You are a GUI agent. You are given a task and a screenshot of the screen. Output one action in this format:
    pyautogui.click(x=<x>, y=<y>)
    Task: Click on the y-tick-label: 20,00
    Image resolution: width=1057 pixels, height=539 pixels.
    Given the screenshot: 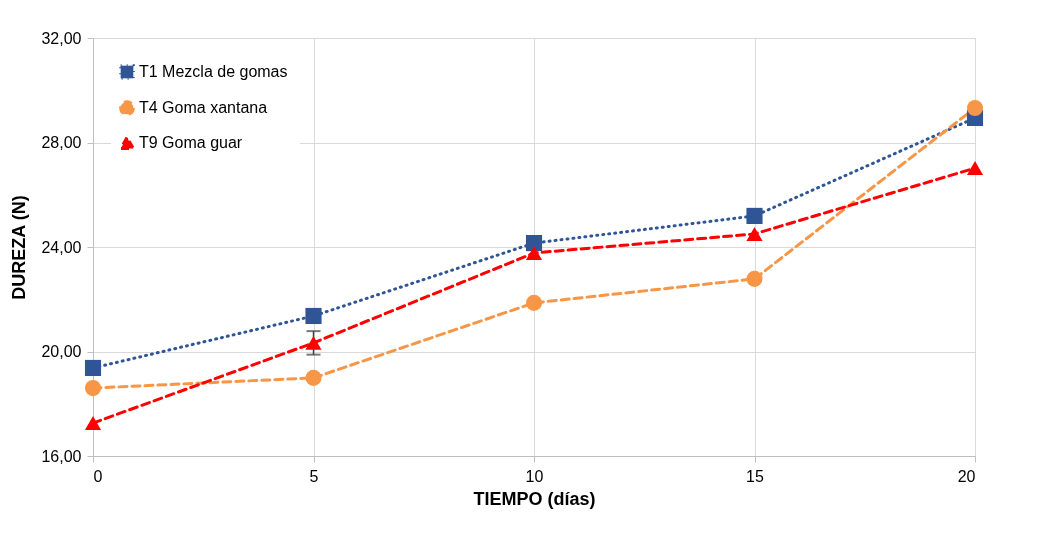 What is the action you would take?
    pyautogui.click(x=61, y=351)
    